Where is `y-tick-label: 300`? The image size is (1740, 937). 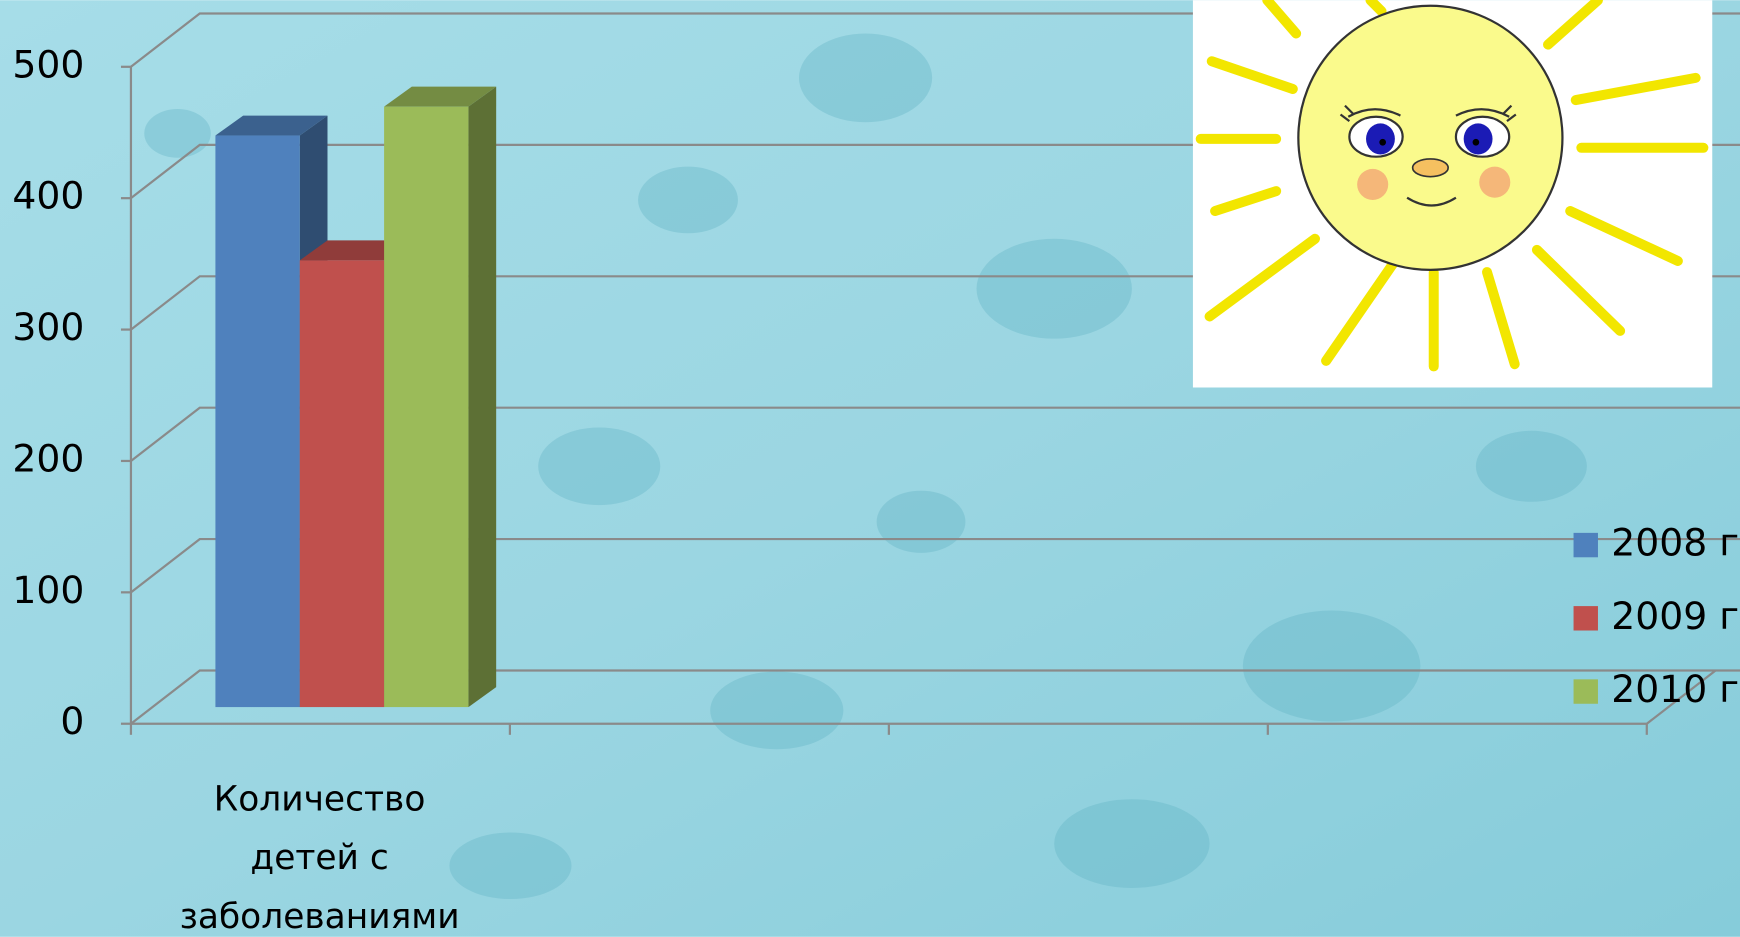 y-tick-label: 300 is located at coordinates (48, 327).